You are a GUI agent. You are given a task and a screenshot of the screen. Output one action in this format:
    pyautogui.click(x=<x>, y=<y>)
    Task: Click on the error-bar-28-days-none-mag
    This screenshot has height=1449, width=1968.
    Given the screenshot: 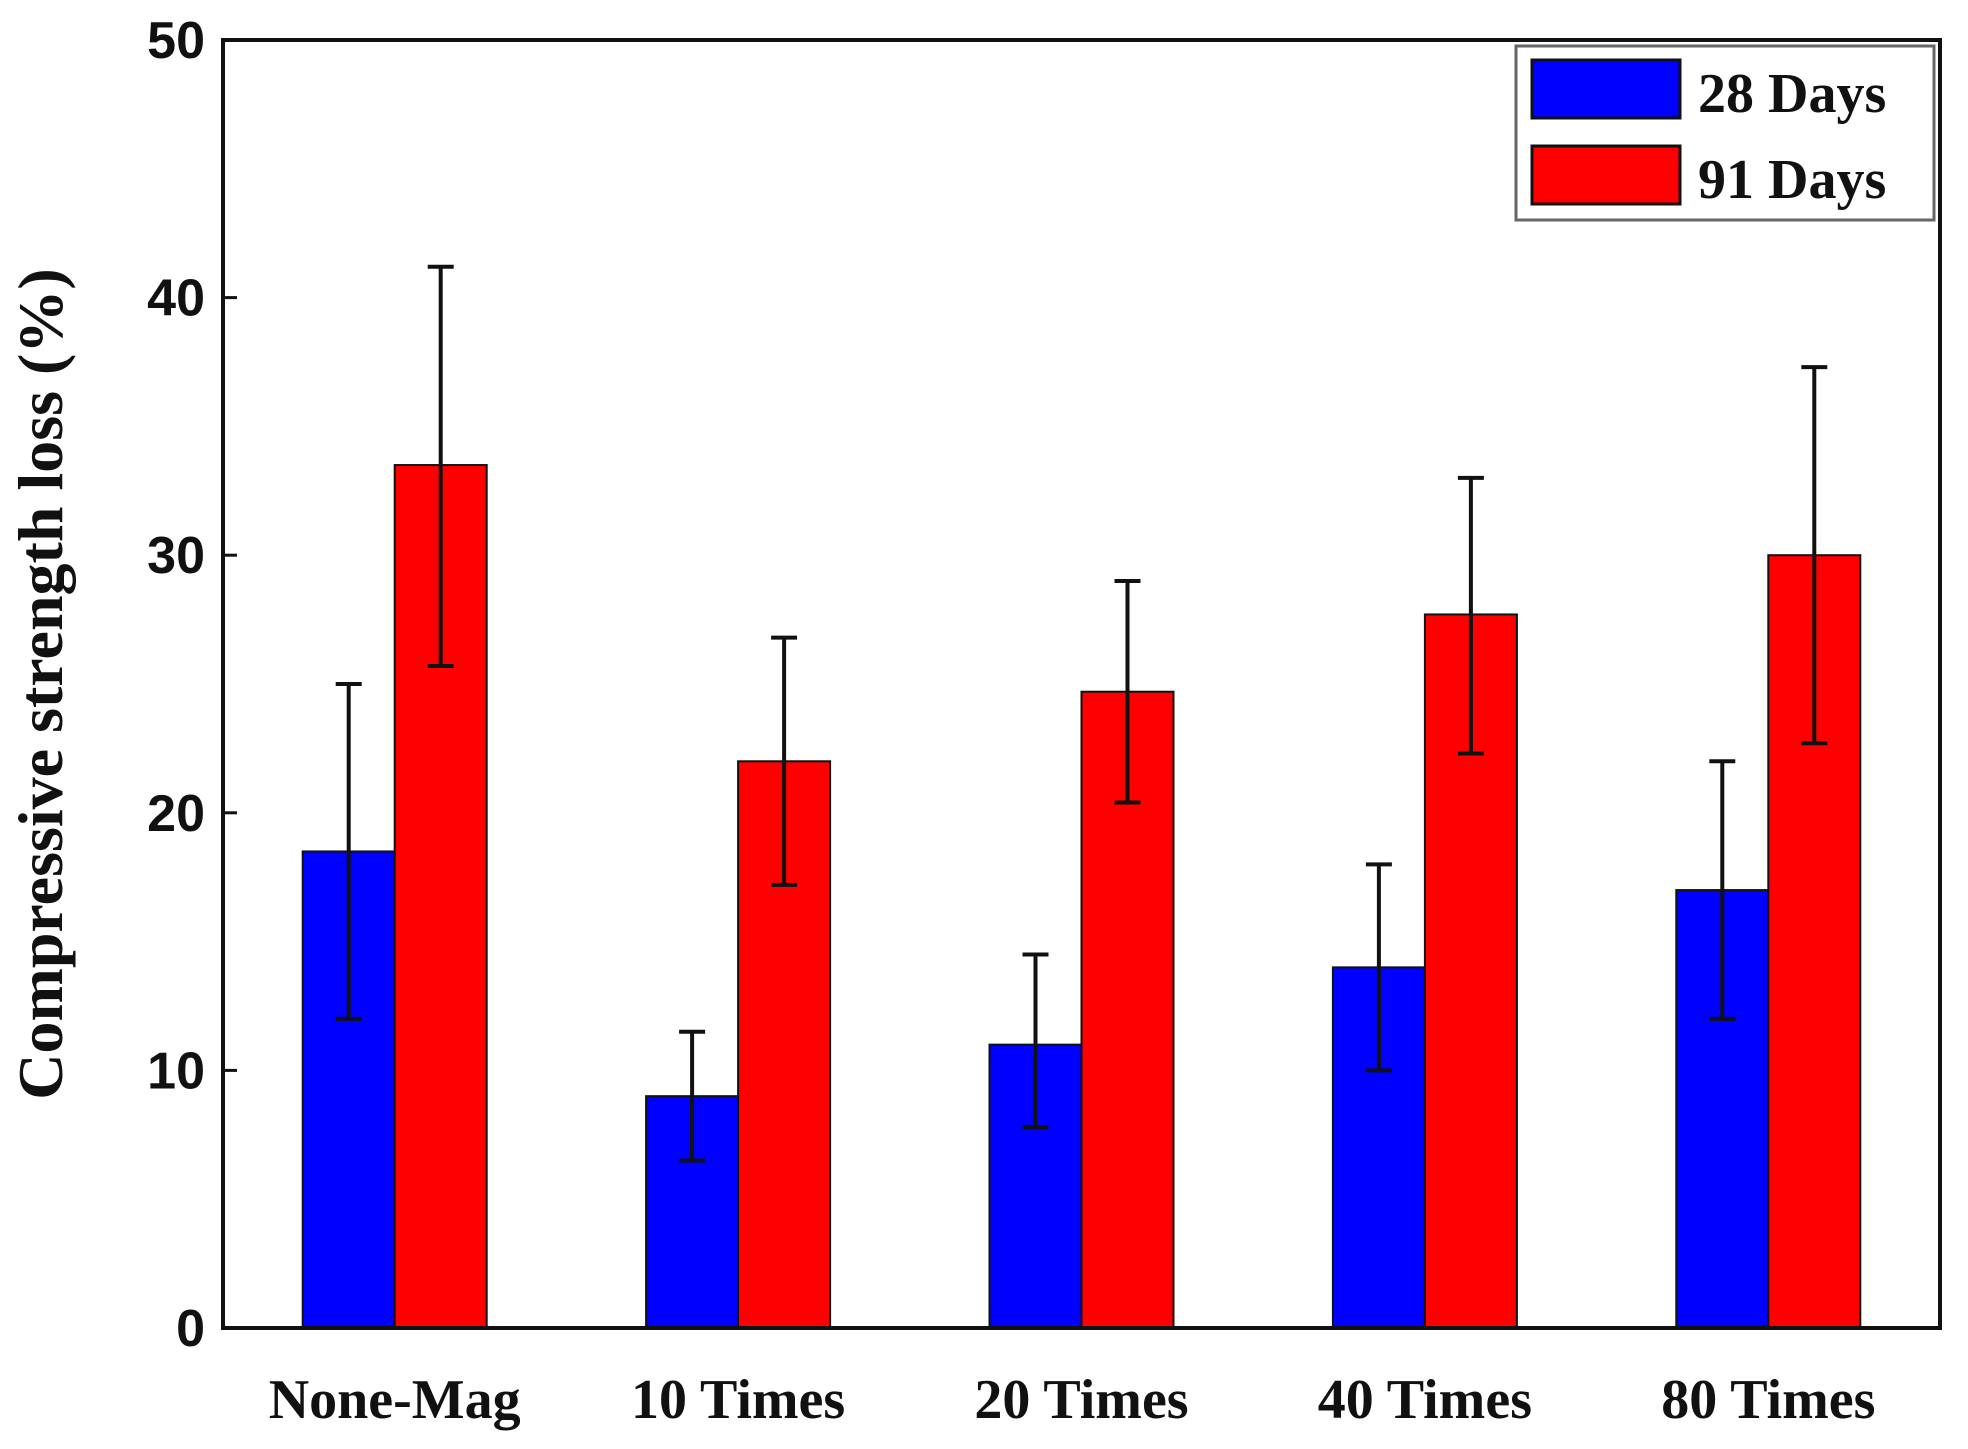 What is the action you would take?
    pyautogui.click(x=348, y=851)
    